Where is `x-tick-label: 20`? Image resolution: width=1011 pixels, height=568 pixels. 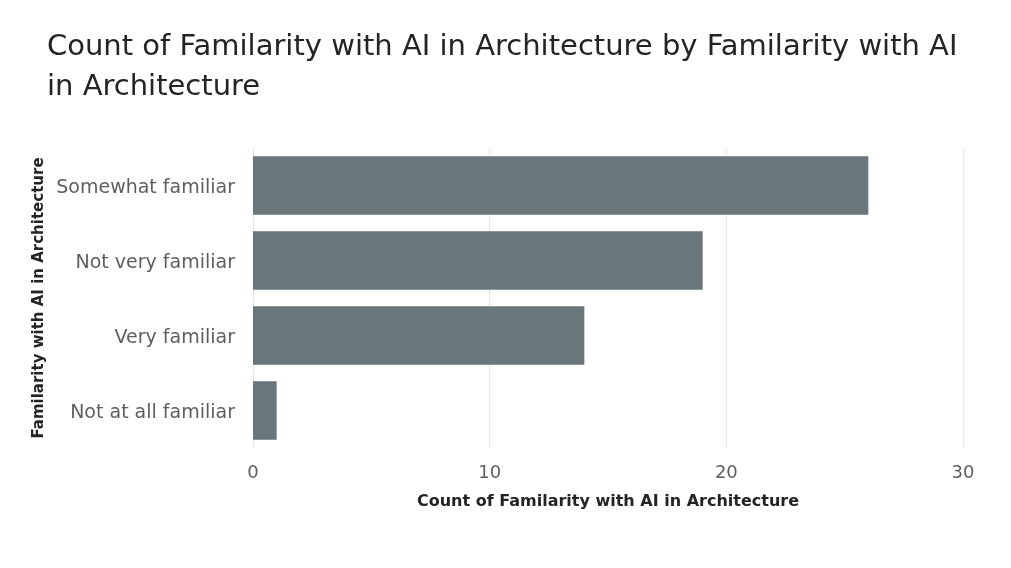
x-tick-label: 20 is located at coordinates (726, 471).